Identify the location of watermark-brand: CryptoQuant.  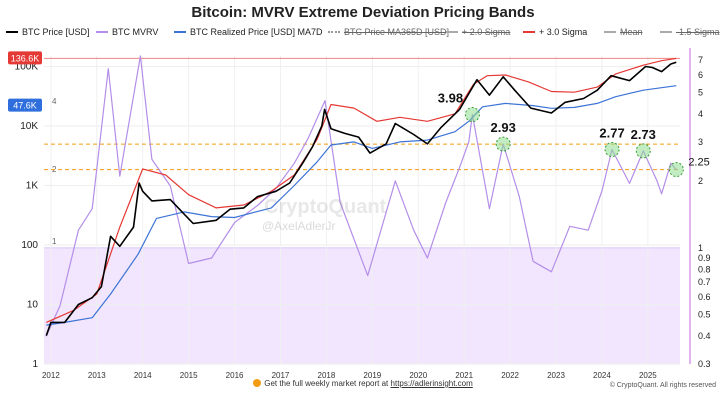
(325, 207).